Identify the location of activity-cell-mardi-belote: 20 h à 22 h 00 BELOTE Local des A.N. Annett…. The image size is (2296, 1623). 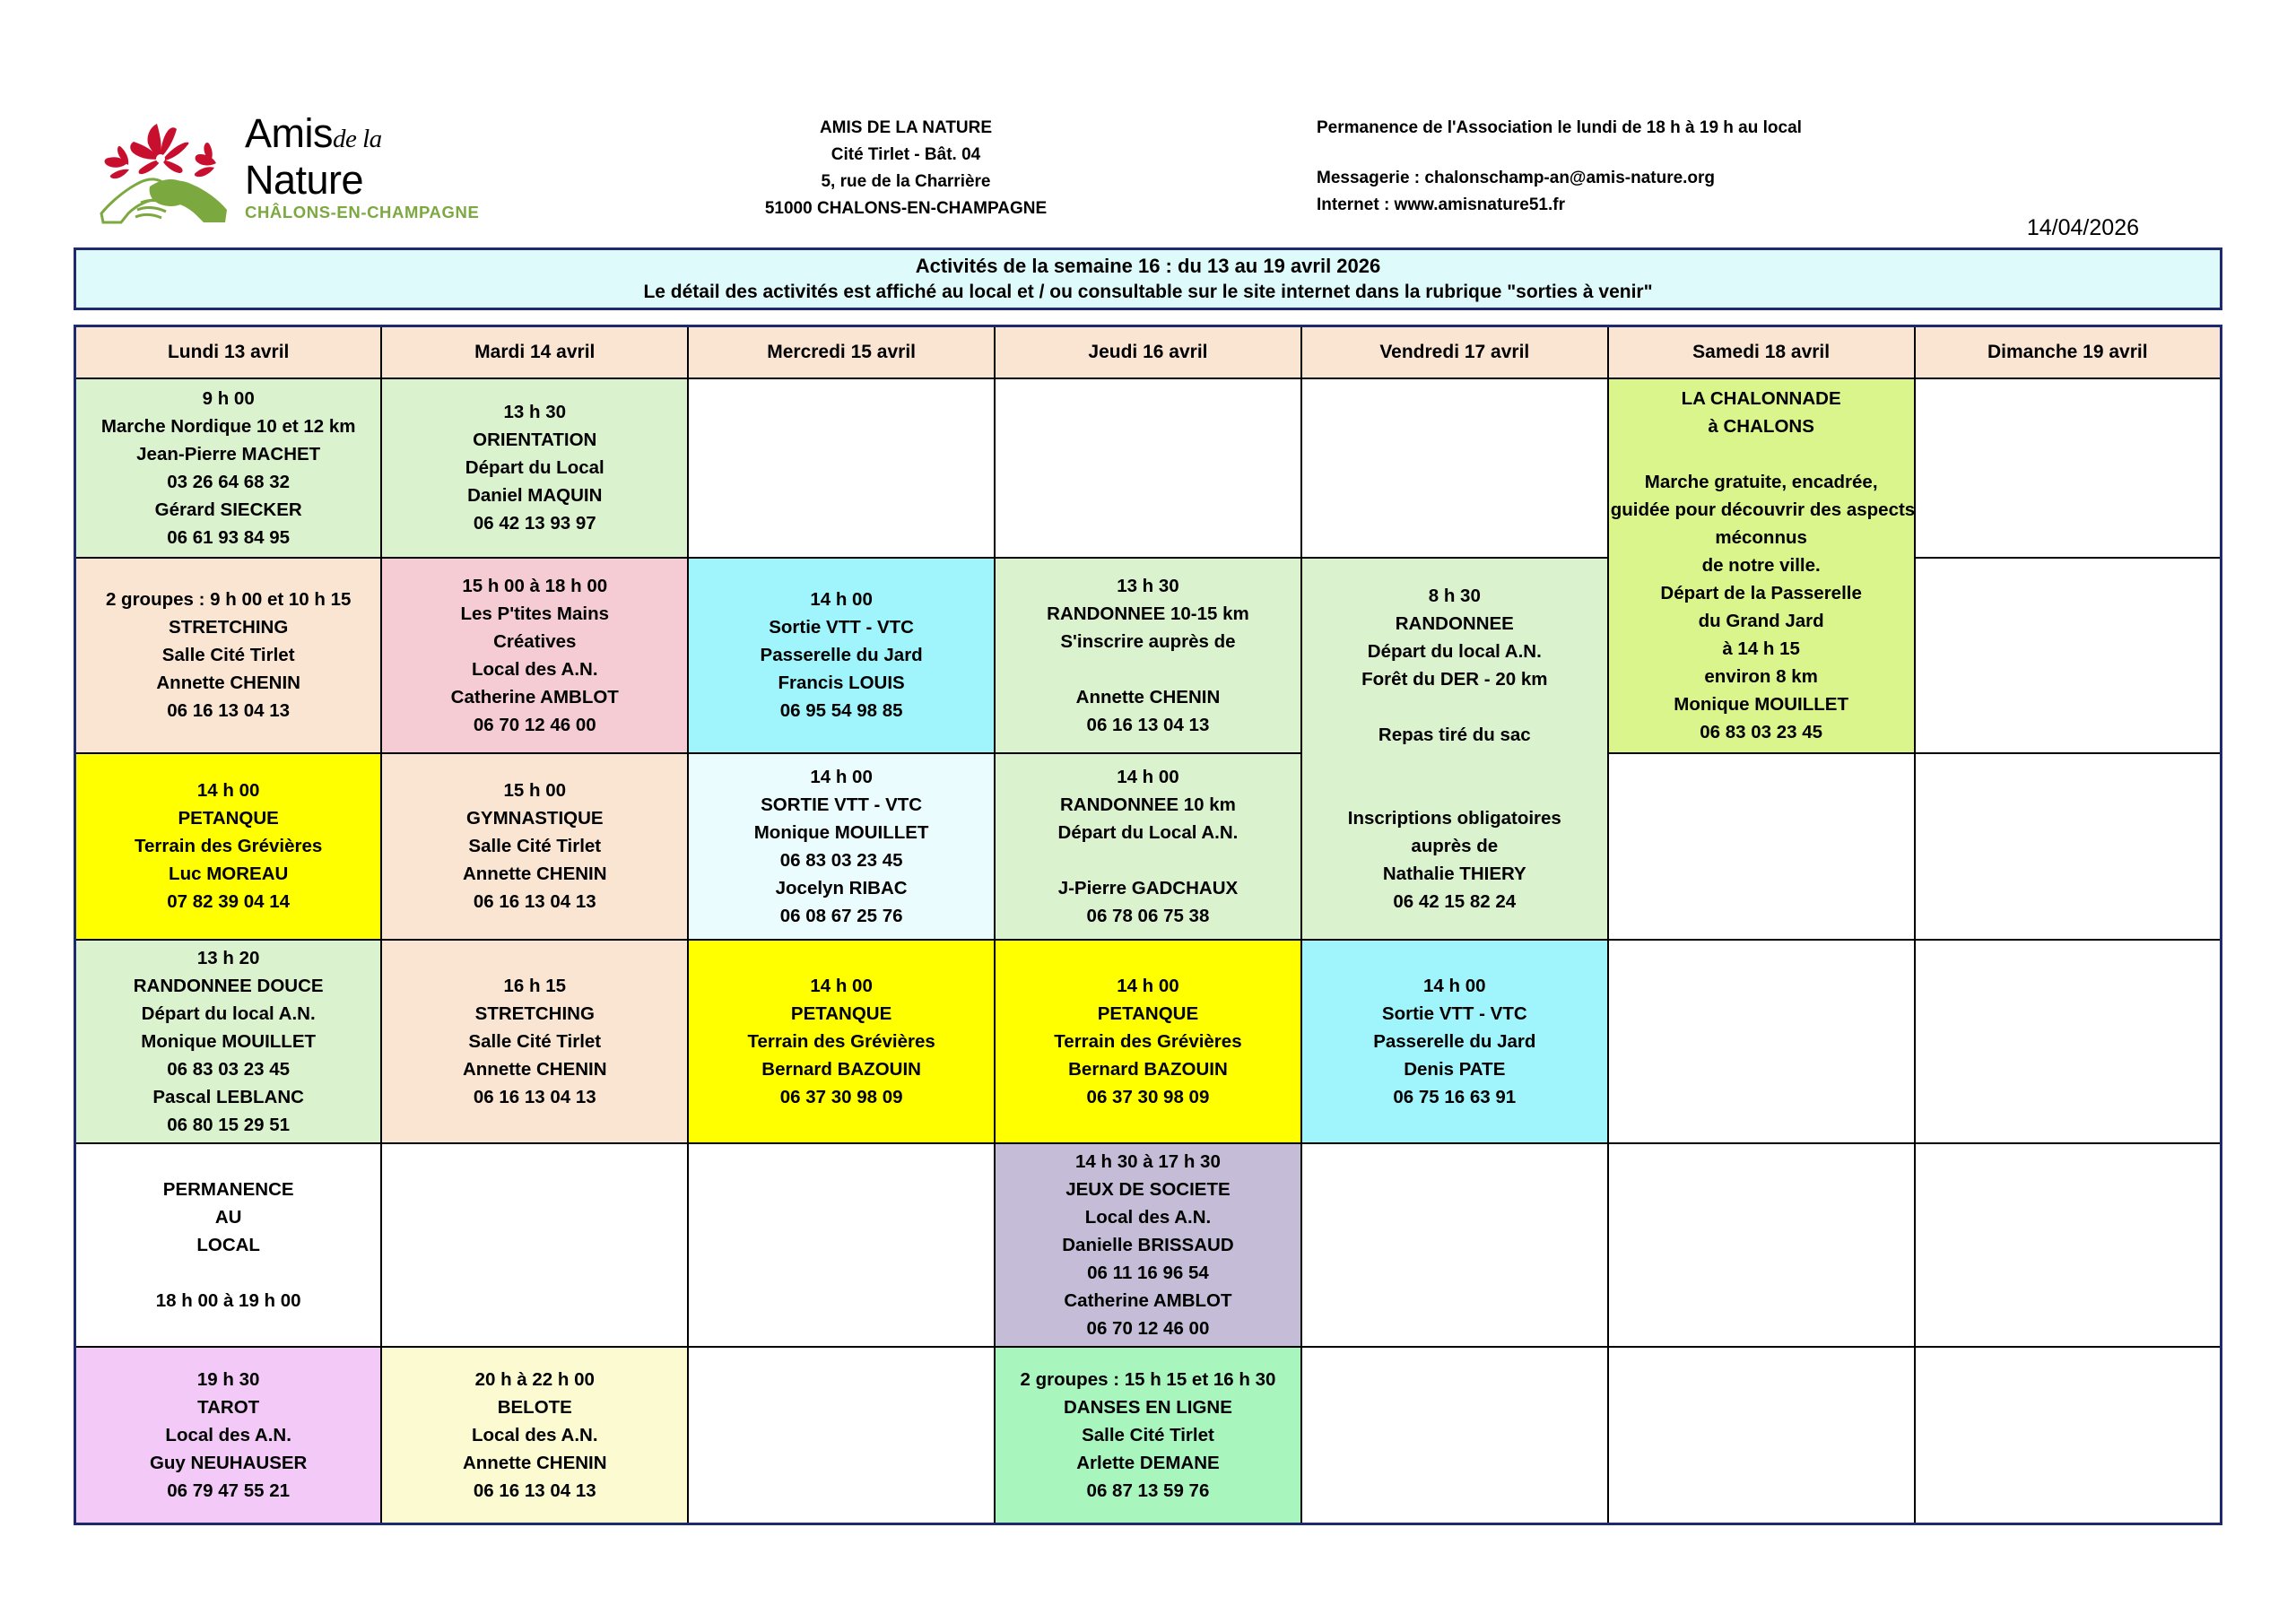
(535, 1435).